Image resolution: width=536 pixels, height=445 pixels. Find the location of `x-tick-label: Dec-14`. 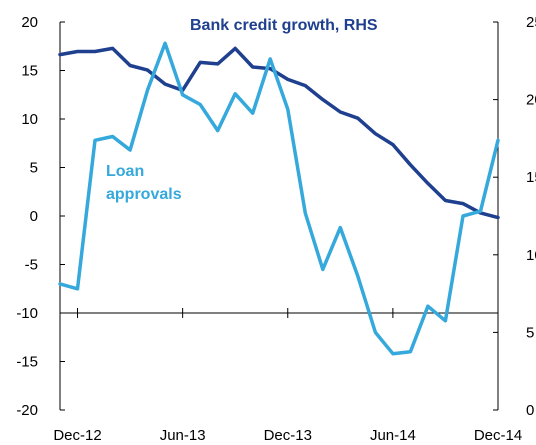

x-tick-label: Dec-14 is located at coordinates (498, 435).